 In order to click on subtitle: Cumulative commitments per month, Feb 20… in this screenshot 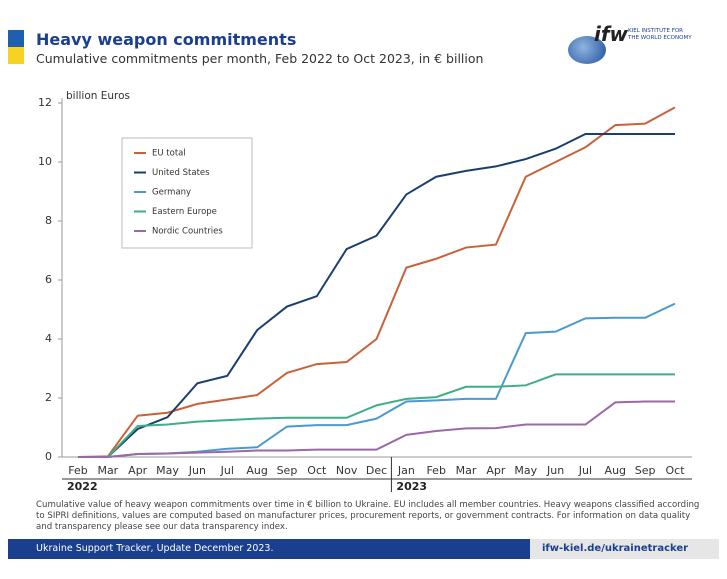, I will do `click(260, 58)`.